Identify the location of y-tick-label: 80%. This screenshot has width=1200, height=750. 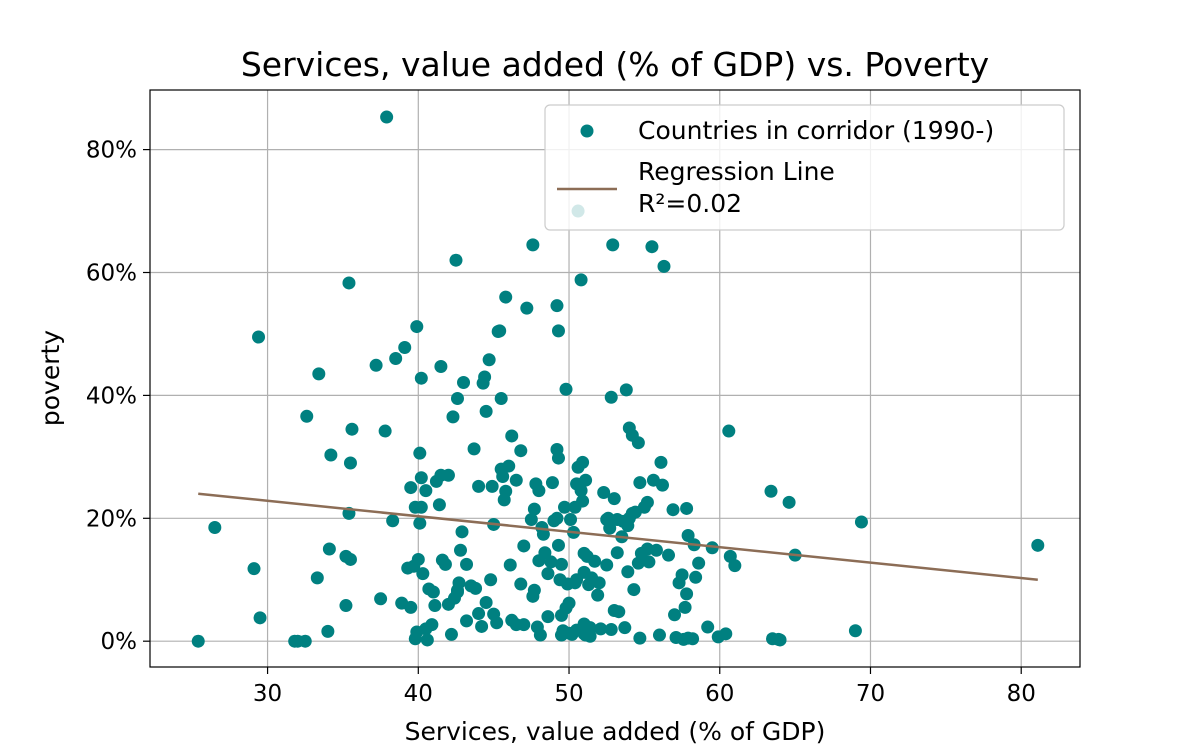
(111, 151).